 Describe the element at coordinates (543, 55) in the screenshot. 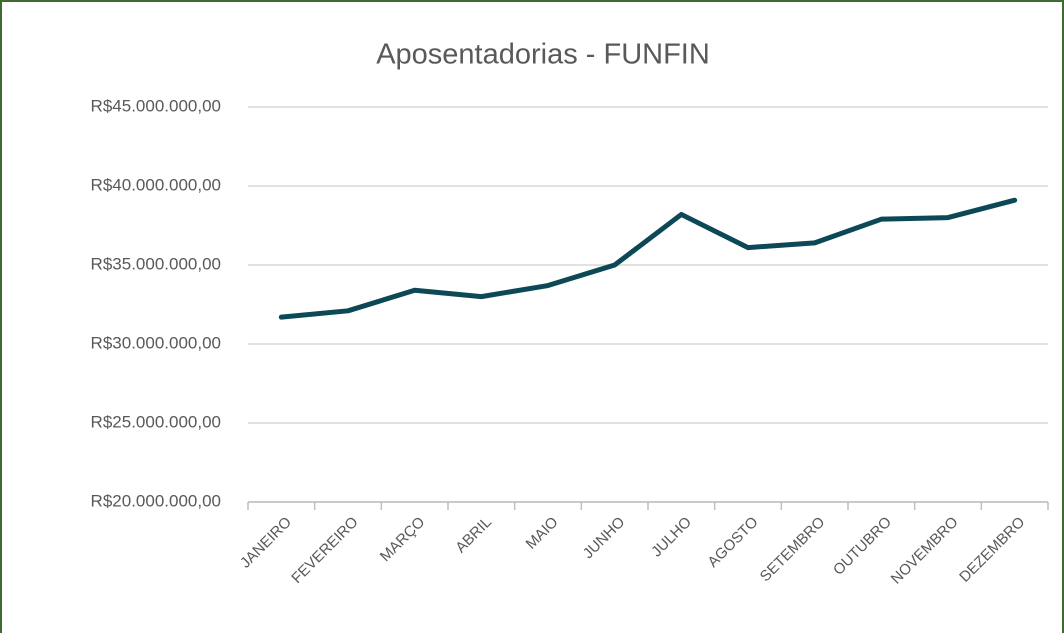

I see `chart-title: Aposentadorias - FUNFIN` at that location.